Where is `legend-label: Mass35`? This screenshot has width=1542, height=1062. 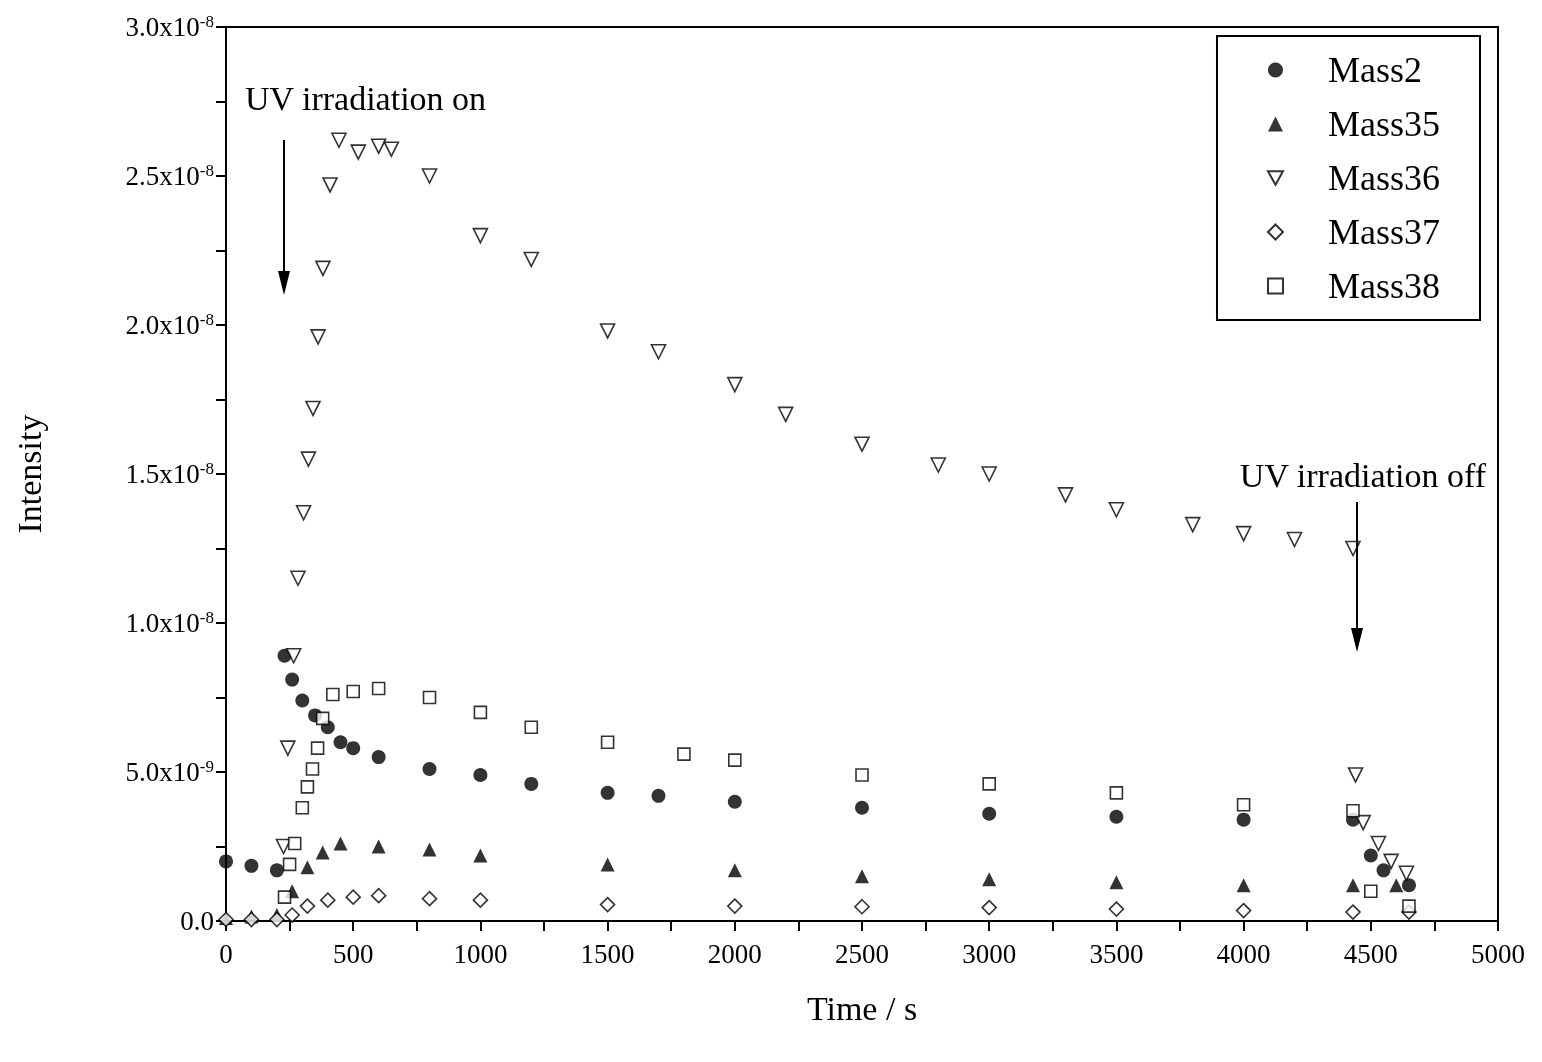 legend-label: Mass35 is located at coordinates (1384, 124).